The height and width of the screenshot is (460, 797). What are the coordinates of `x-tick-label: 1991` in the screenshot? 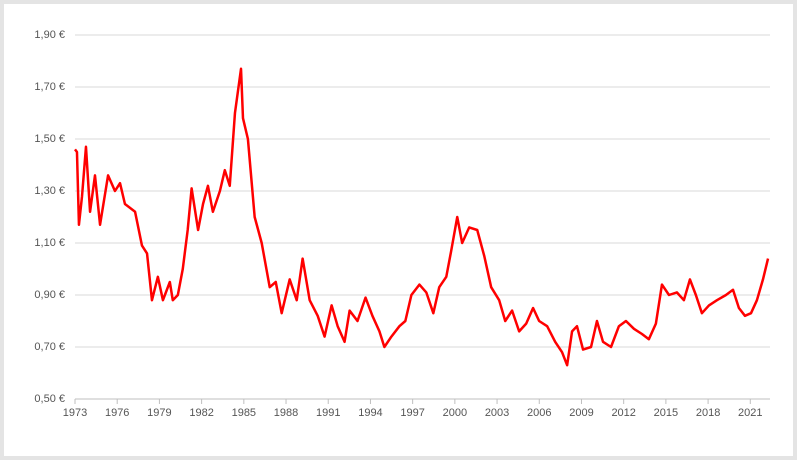 It's located at (328, 413).